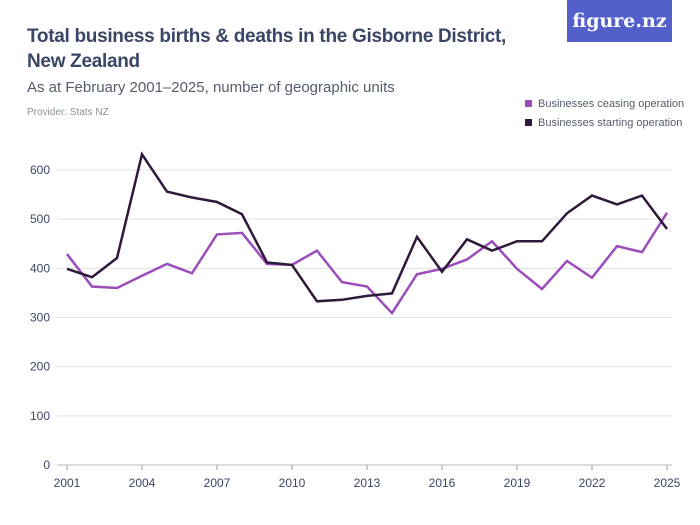 This screenshot has height=525, width=700. I want to click on x-tick-label: 2001, so click(67, 483).